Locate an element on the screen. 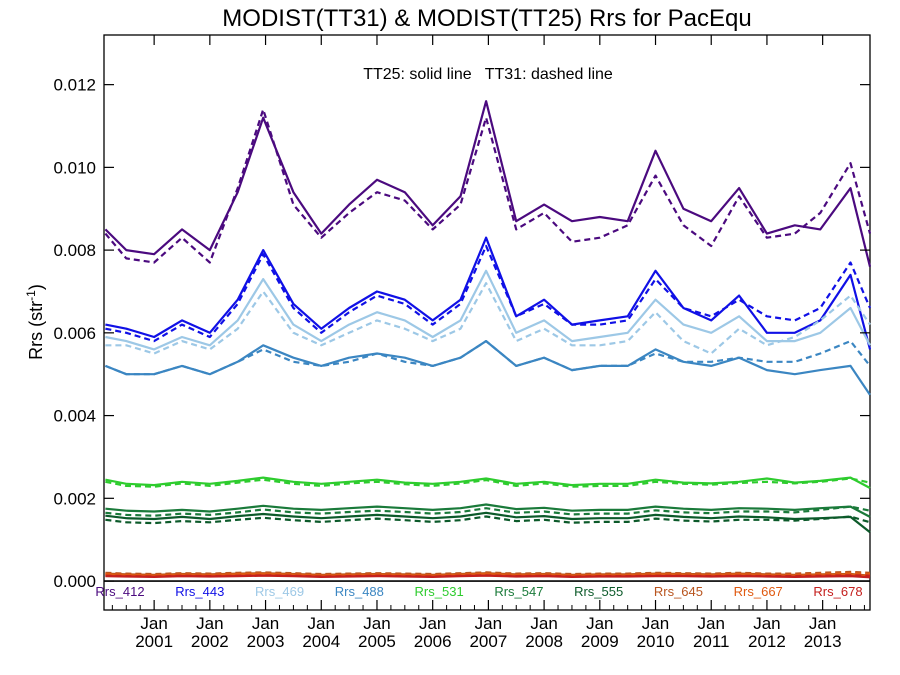  x-tick-year: 2012 is located at coordinates (767, 641).